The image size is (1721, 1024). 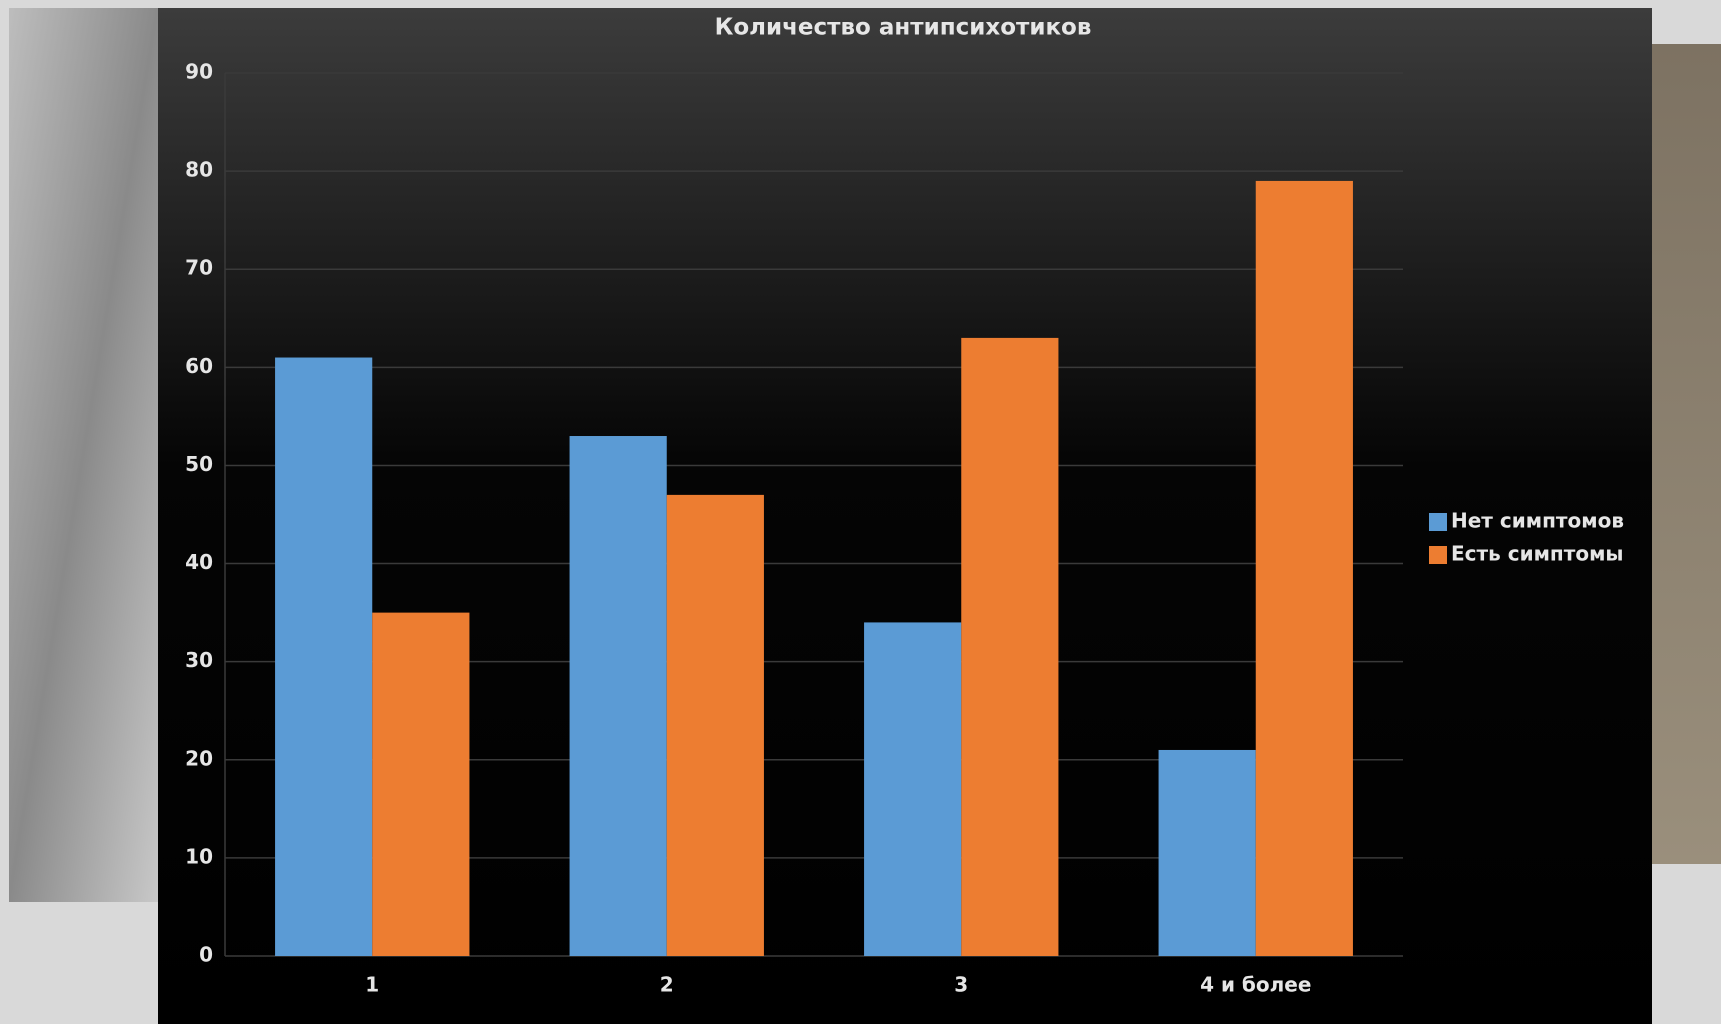 What do you see at coordinates (667, 985) in the screenshot?
I see `x-tick-label: 2` at bounding box center [667, 985].